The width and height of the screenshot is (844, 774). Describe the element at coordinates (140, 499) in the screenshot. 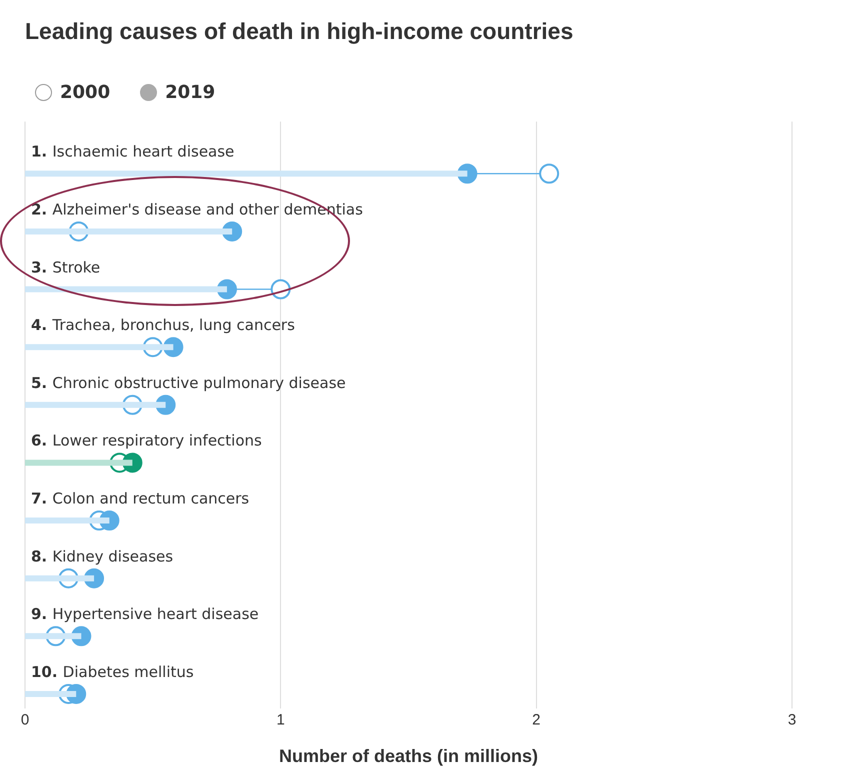

I see `y-tick-label: 7. Colon and rectum cancers` at that location.